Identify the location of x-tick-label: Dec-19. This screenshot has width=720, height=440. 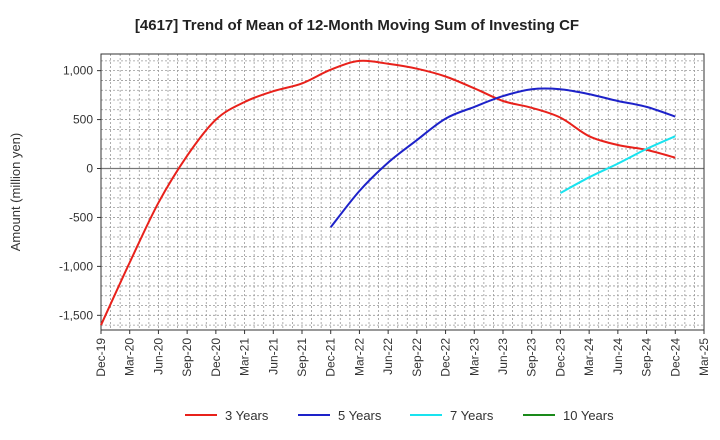
(101, 357).